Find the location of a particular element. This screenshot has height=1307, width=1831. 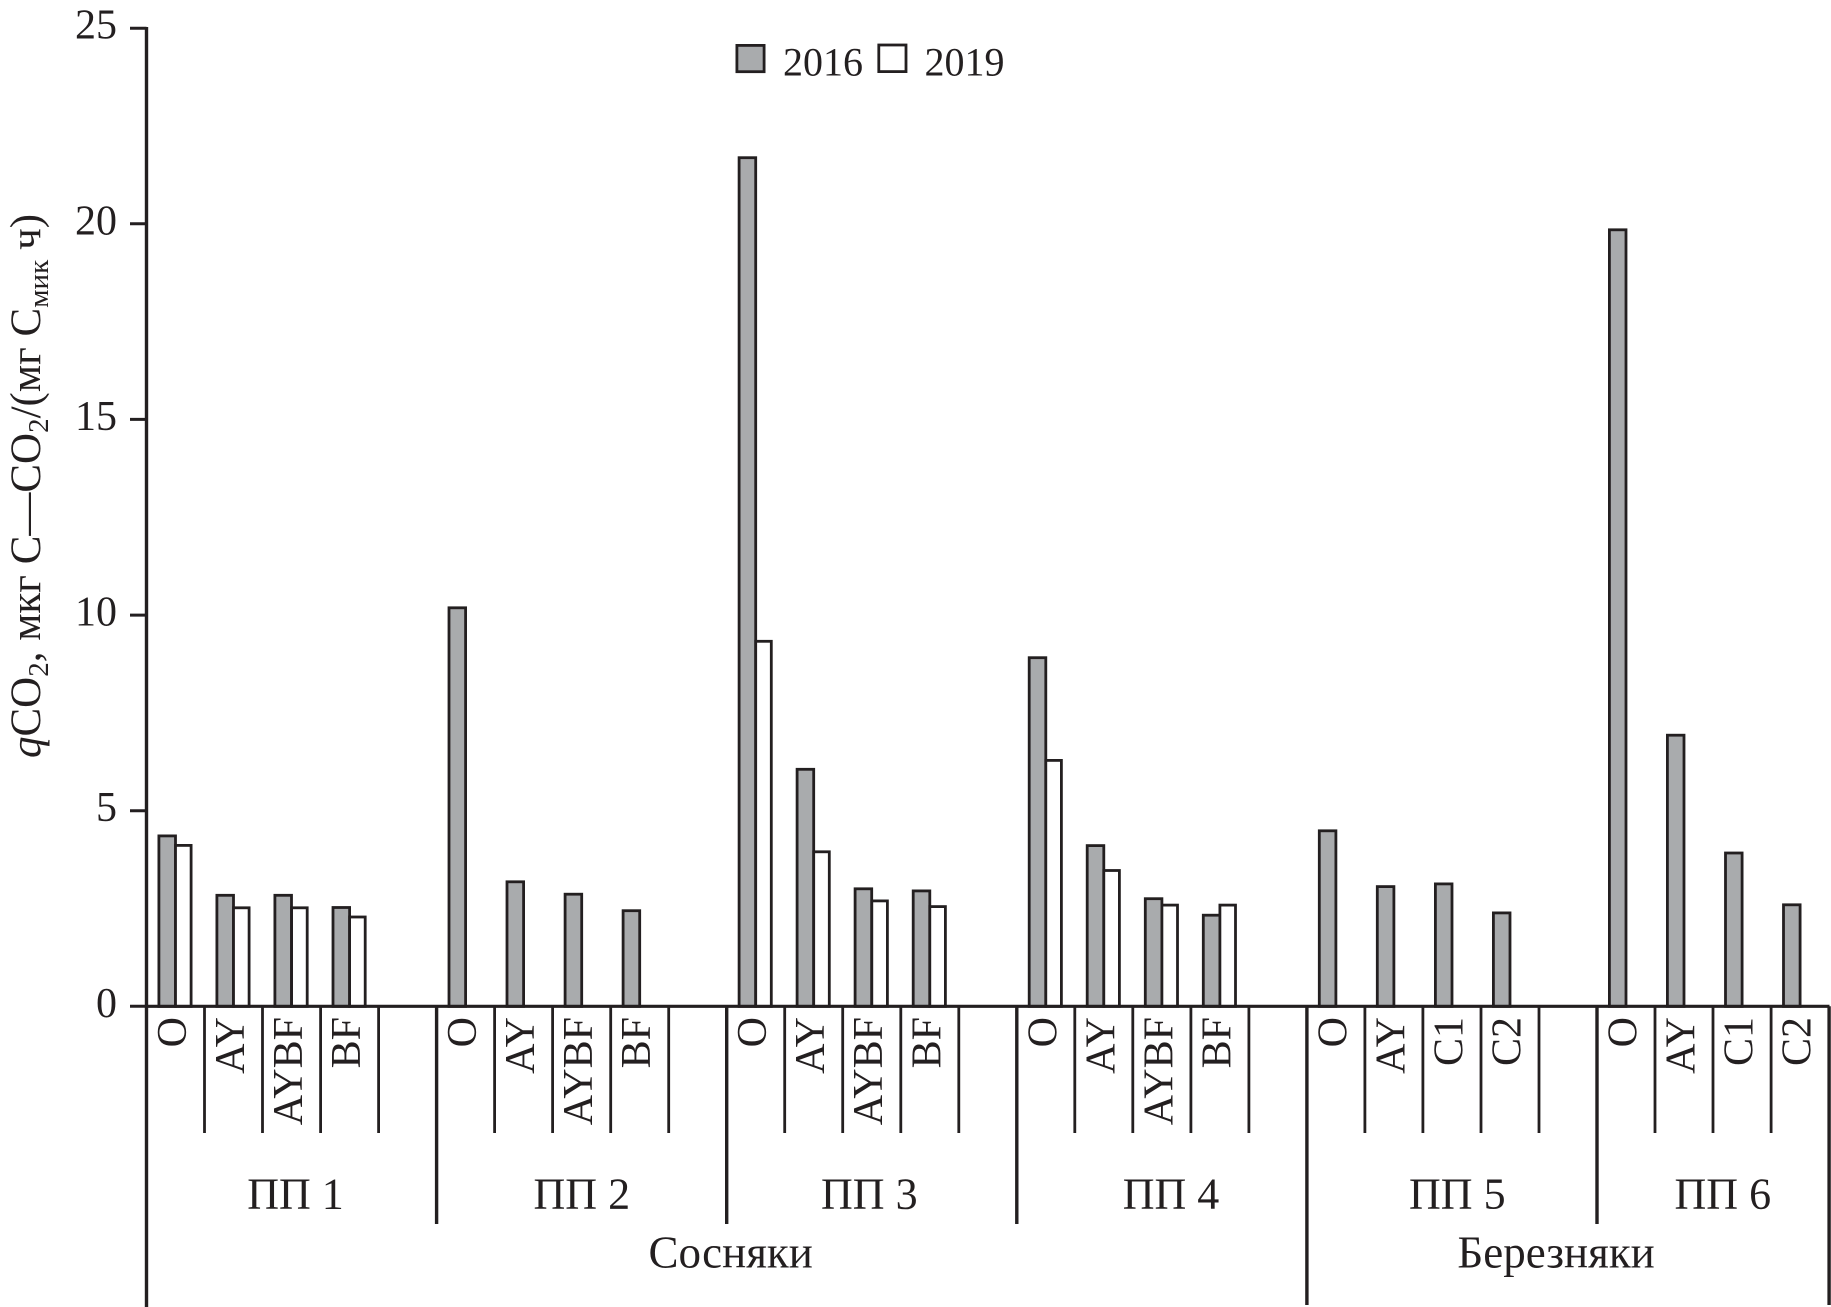

svg-text: 2019 is located at coordinates (965, 62).